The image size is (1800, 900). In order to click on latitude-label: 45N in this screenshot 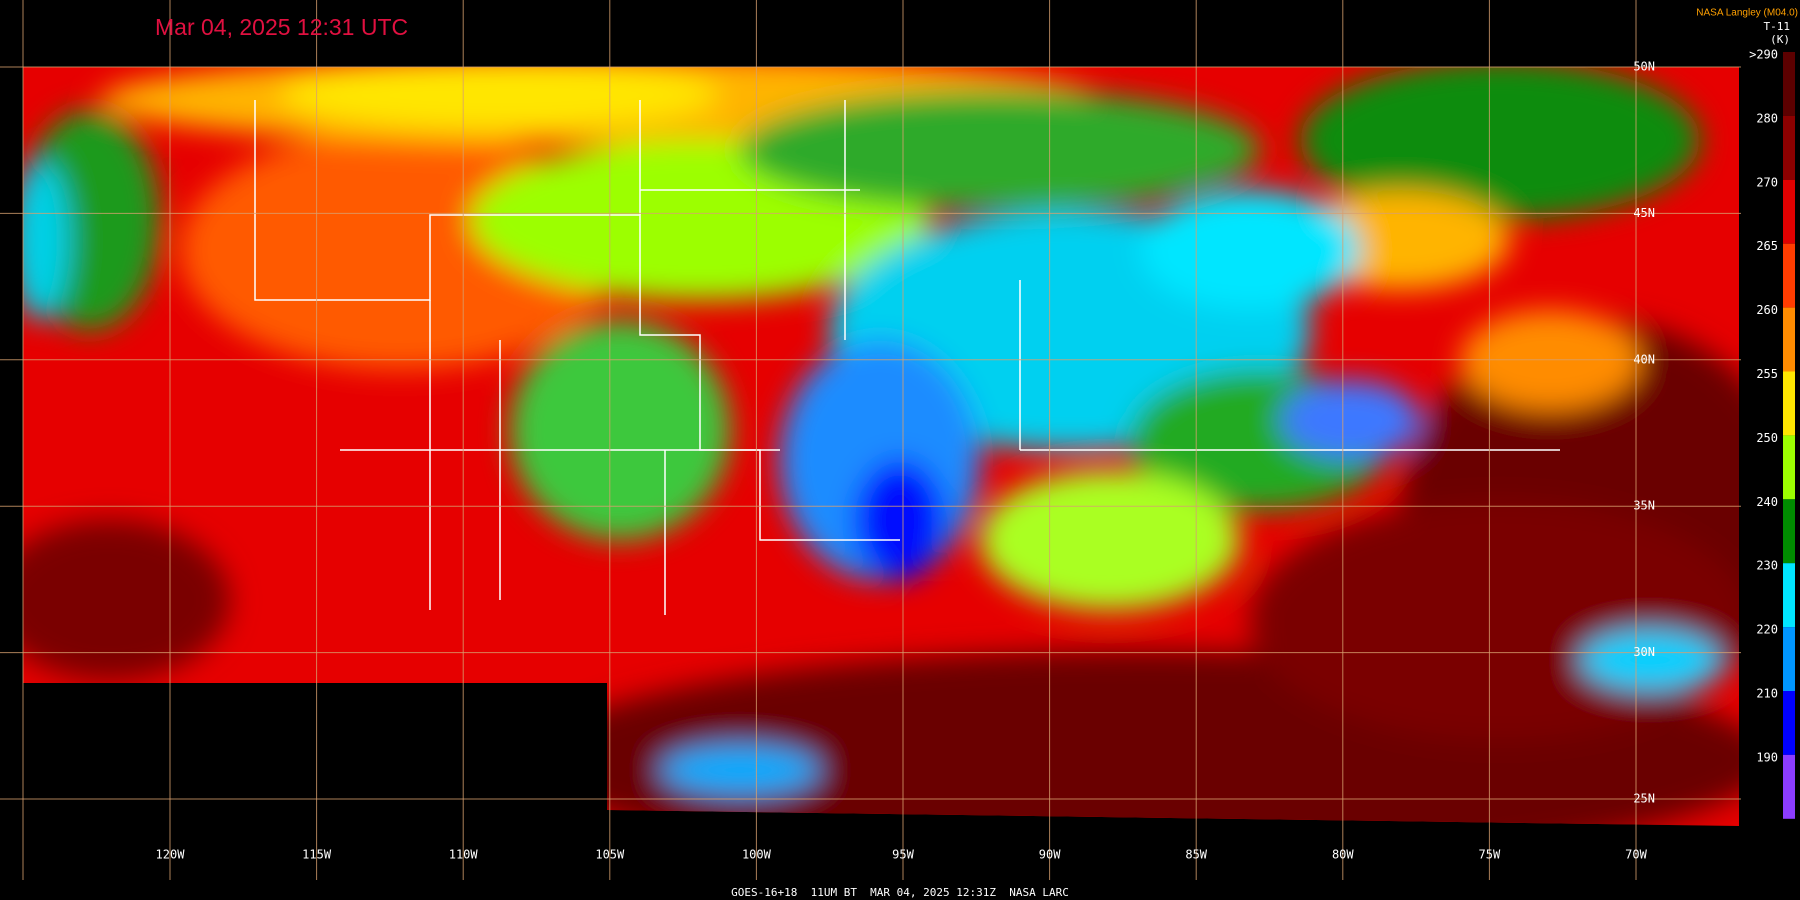, I will do `click(1644, 213)`.